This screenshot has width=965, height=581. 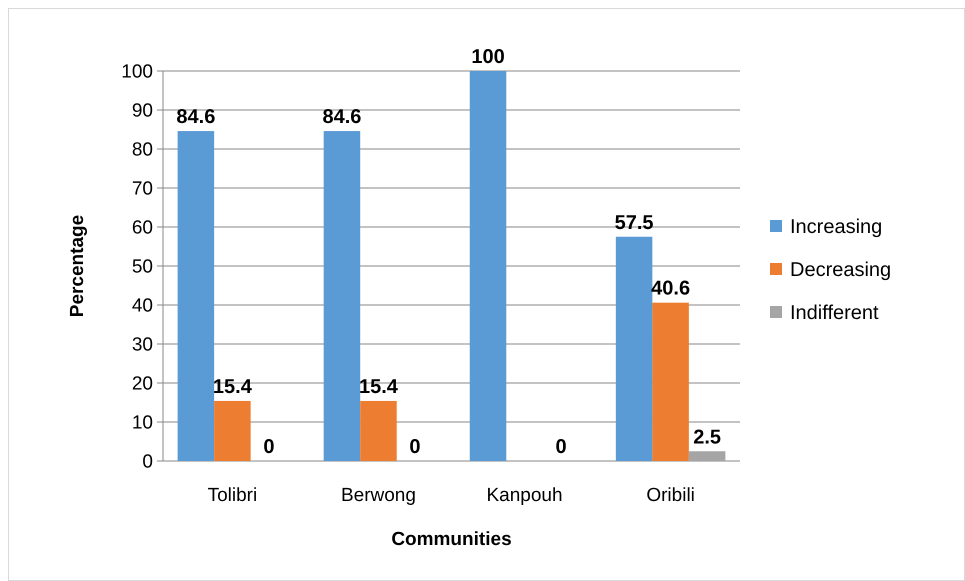 I want to click on y-tick-label: 50, so click(x=142, y=267).